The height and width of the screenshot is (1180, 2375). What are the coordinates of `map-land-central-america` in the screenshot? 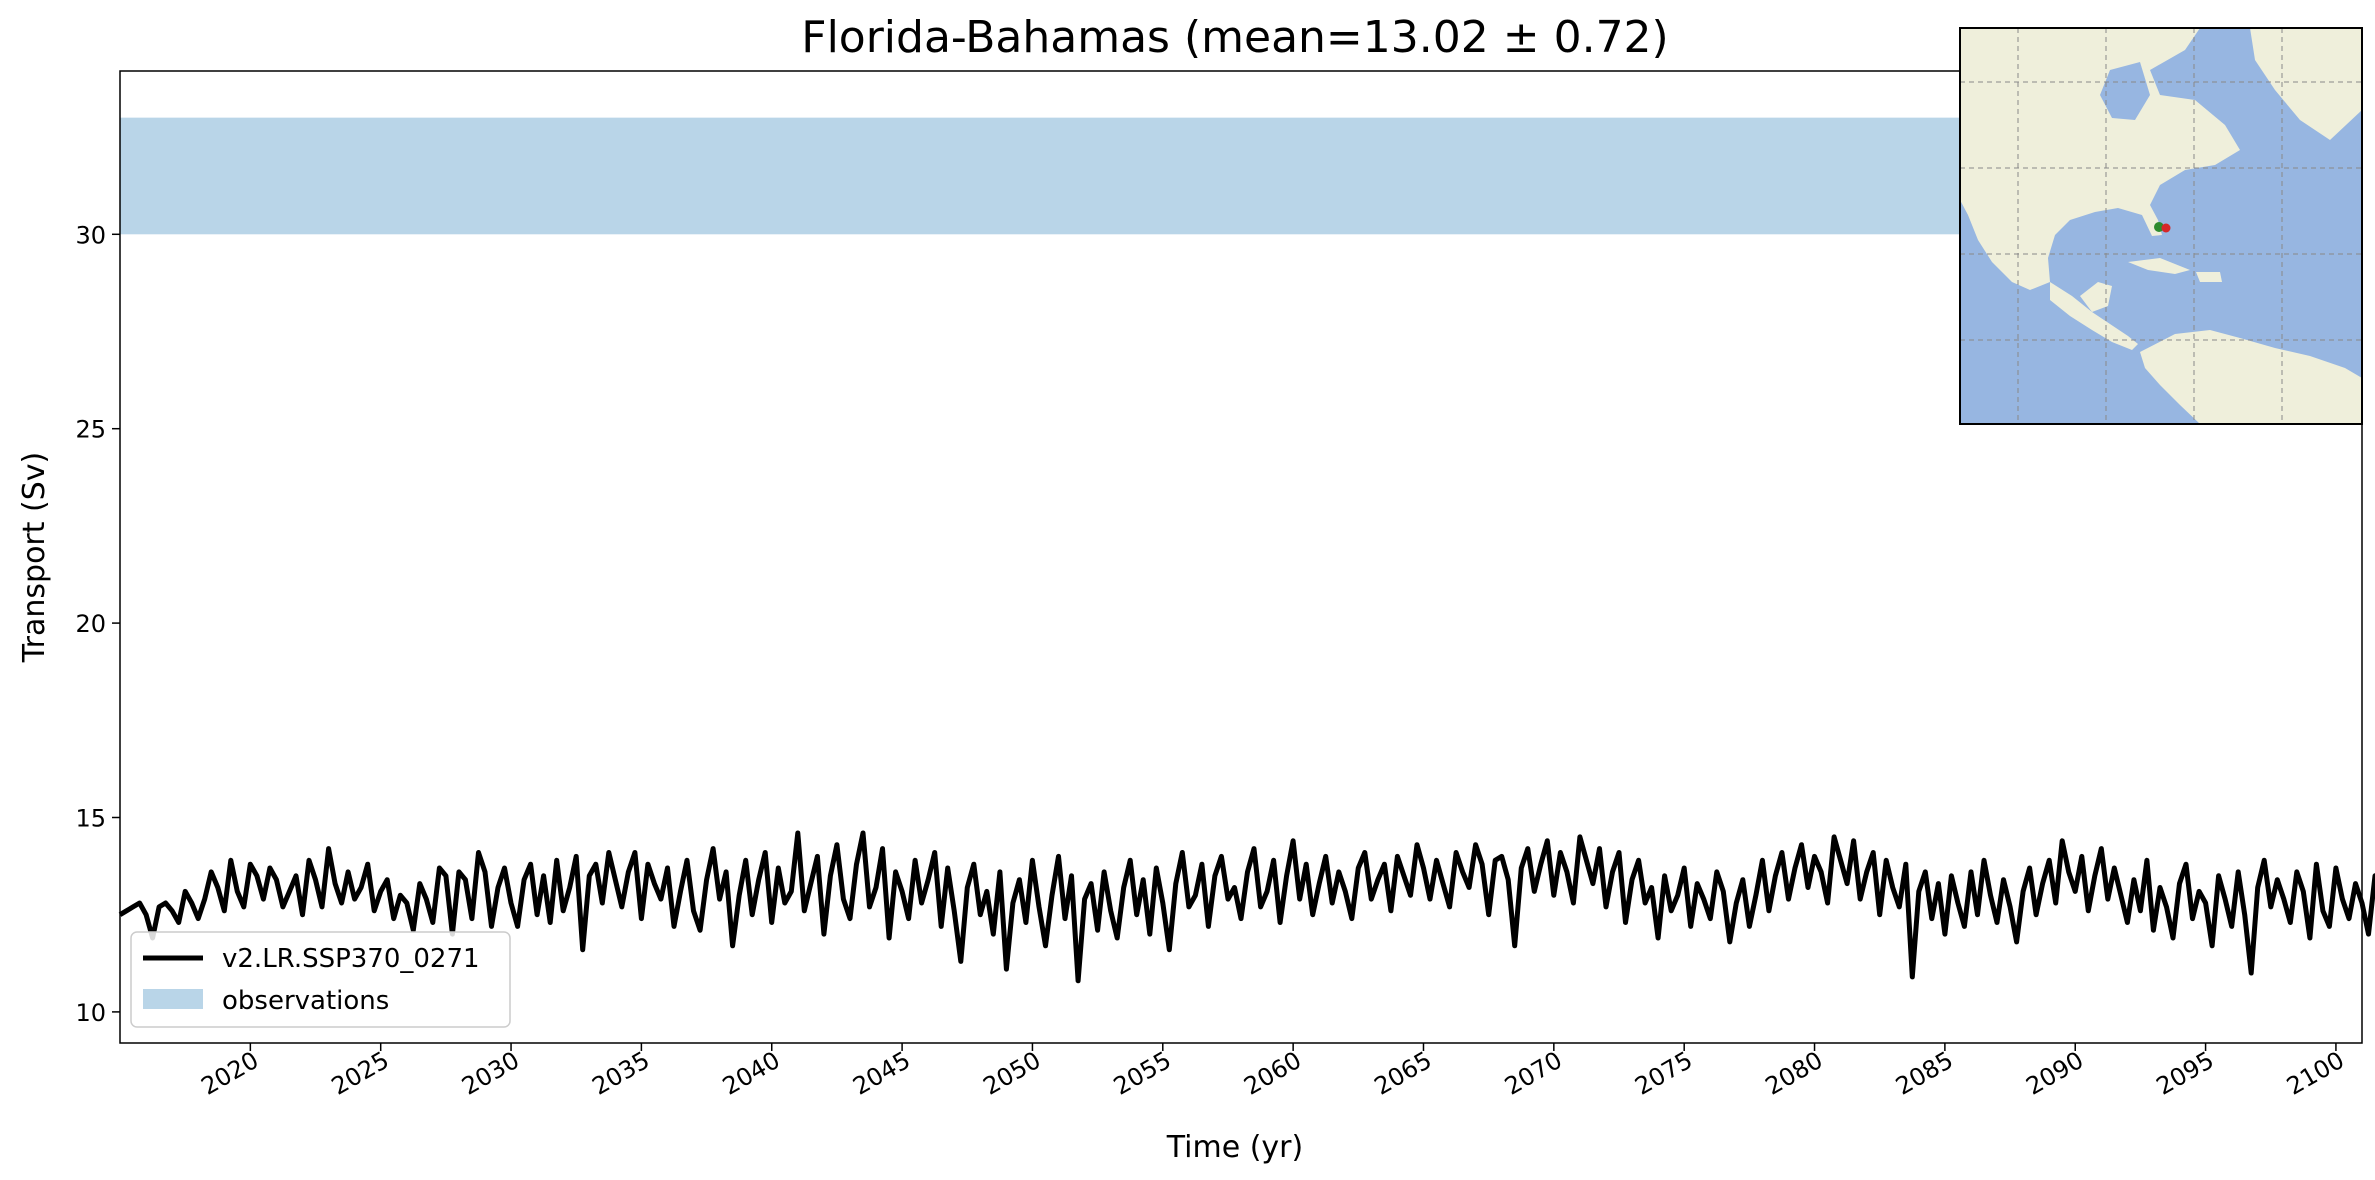 It's located at (2094, 316).